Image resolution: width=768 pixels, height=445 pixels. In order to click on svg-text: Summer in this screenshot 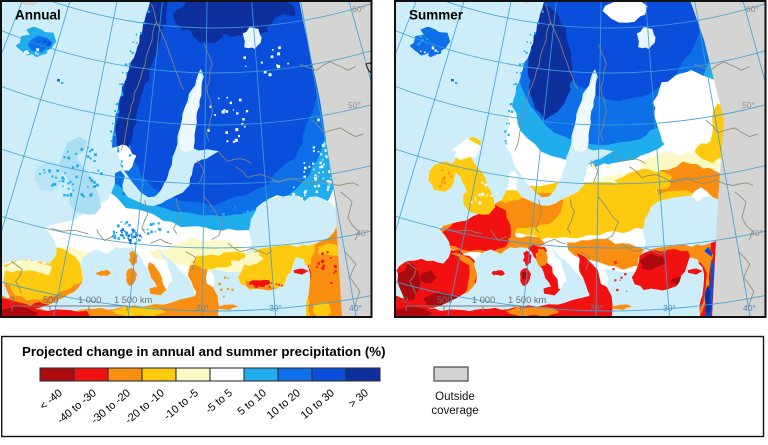, I will do `click(436, 15)`.